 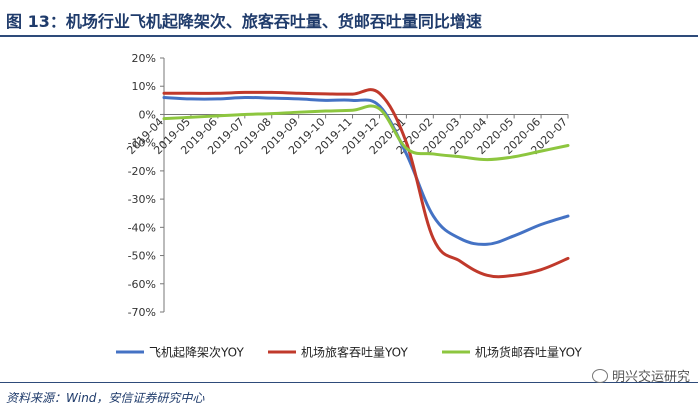 What do you see at coordinates (142, 284) in the screenshot?
I see `y-tick-label: -60%` at bounding box center [142, 284].